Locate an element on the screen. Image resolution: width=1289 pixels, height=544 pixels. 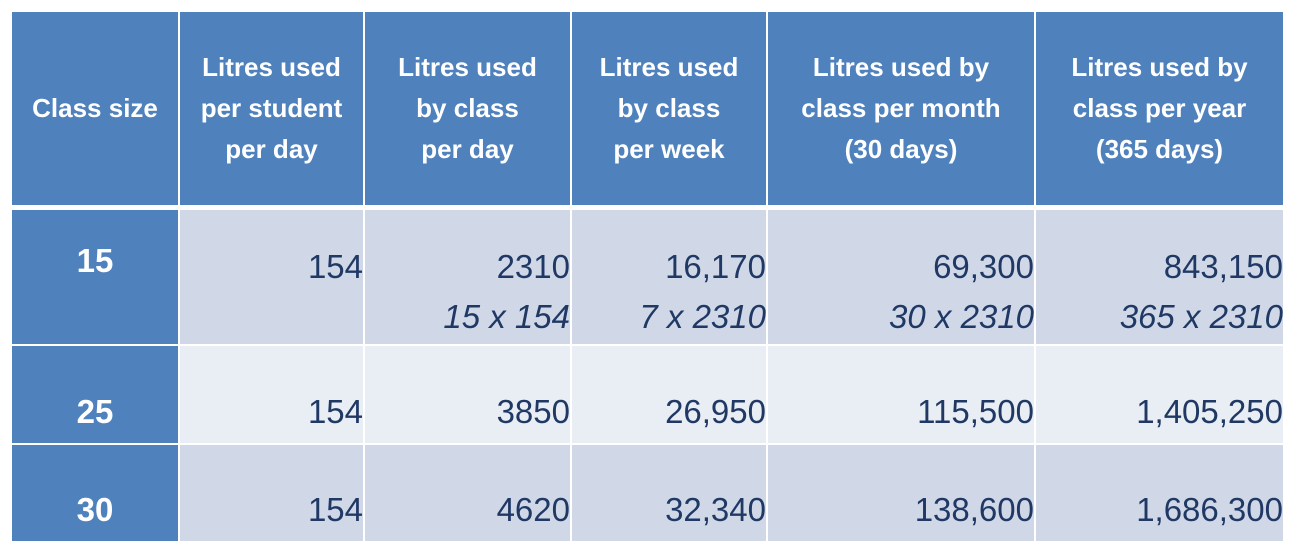
cell-value: 4620 is located at coordinates (533, 509).